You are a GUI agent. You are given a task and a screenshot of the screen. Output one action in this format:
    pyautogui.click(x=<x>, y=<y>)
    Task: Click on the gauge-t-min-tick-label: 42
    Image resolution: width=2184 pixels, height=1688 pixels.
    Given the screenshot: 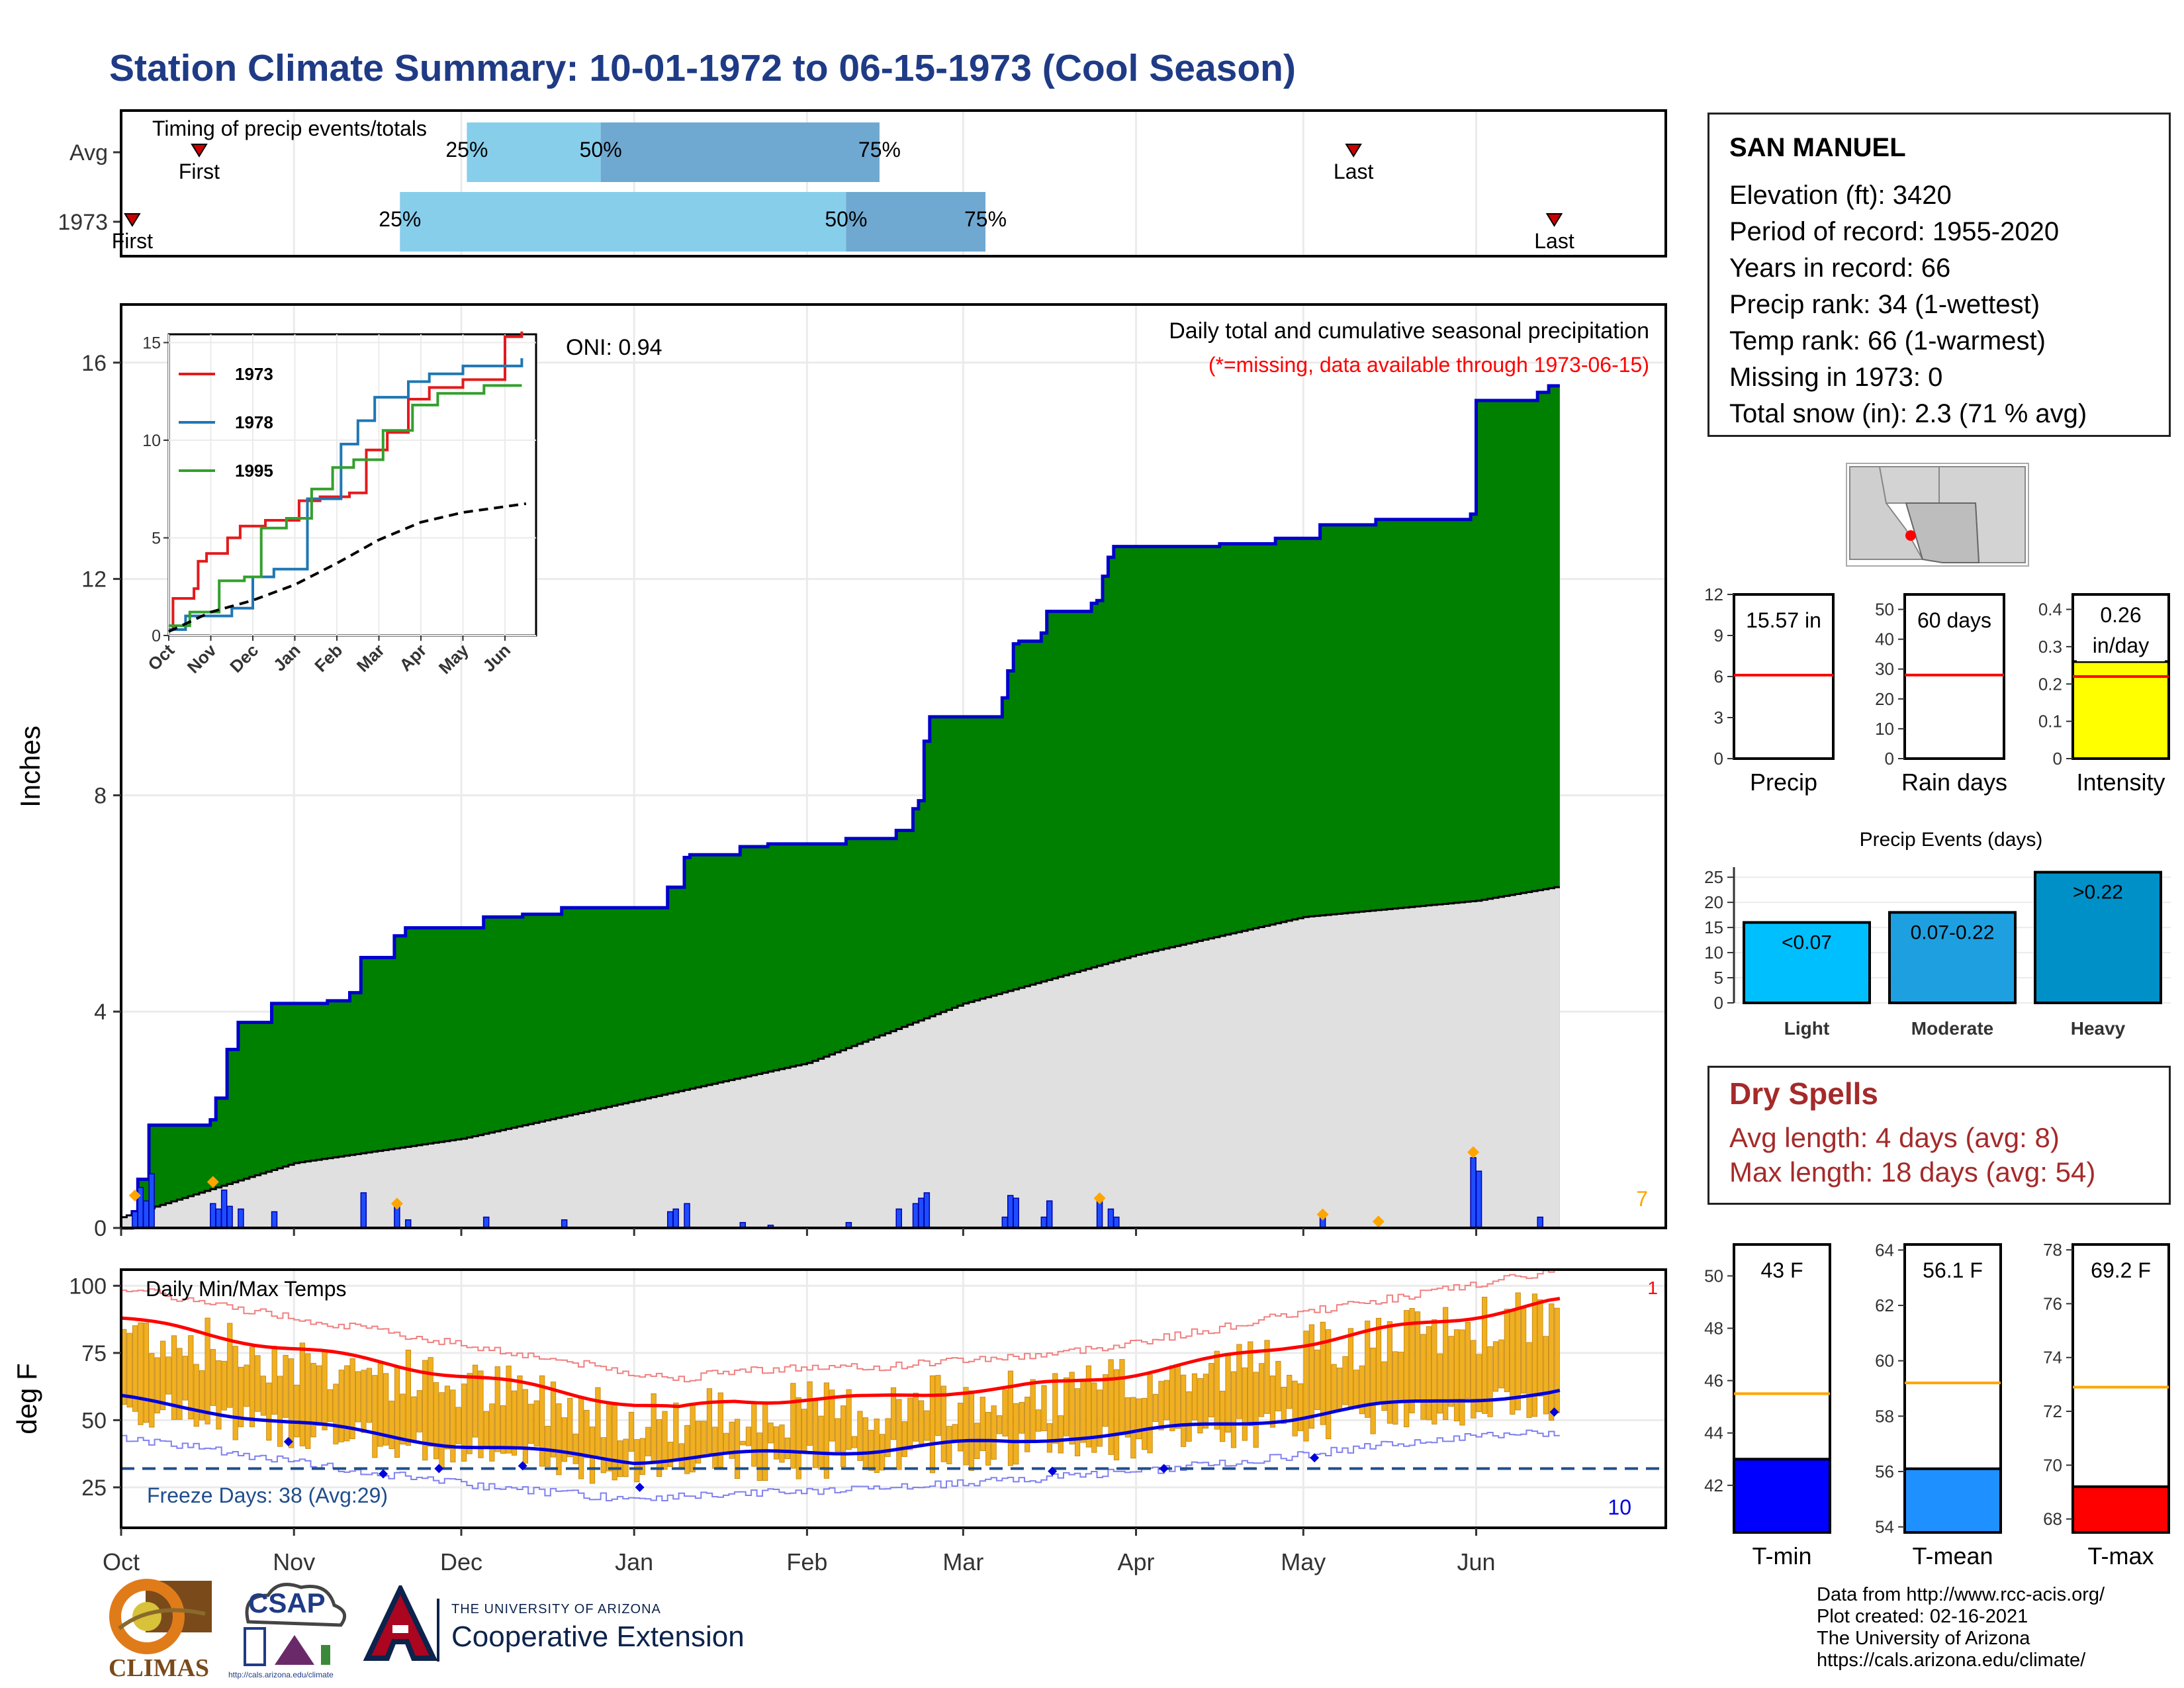 What is the action you would take?
    pyautogui.click(x=1713, y=1486)
    